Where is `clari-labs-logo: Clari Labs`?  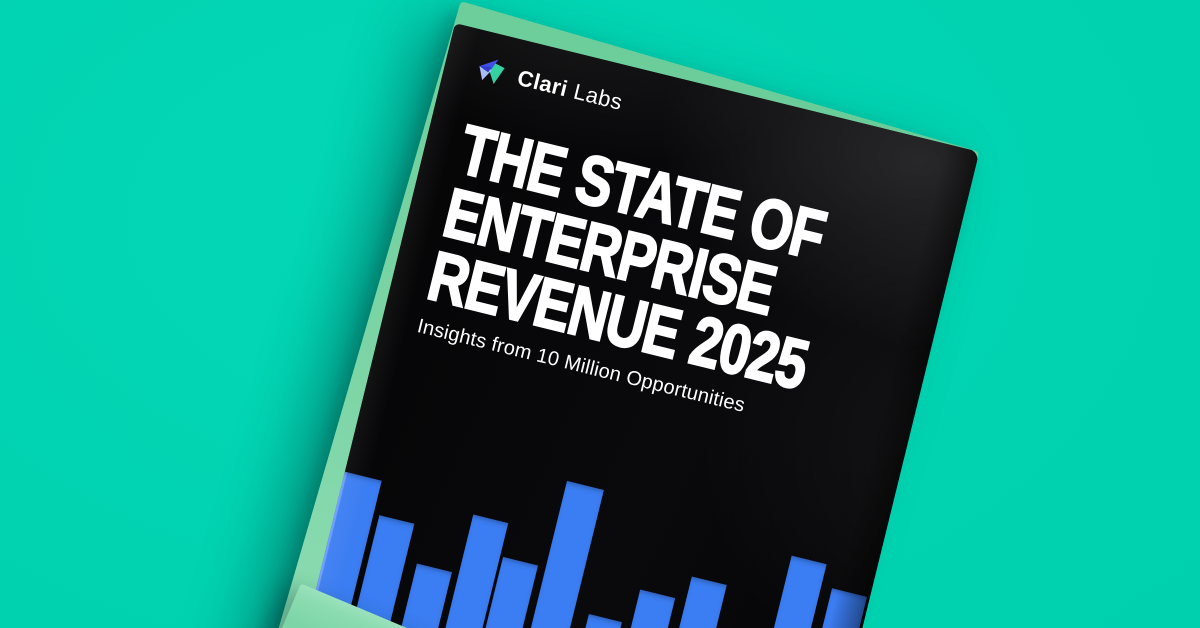
clari-labs-logo: Clari Labs is located at coordinates (550, 85).